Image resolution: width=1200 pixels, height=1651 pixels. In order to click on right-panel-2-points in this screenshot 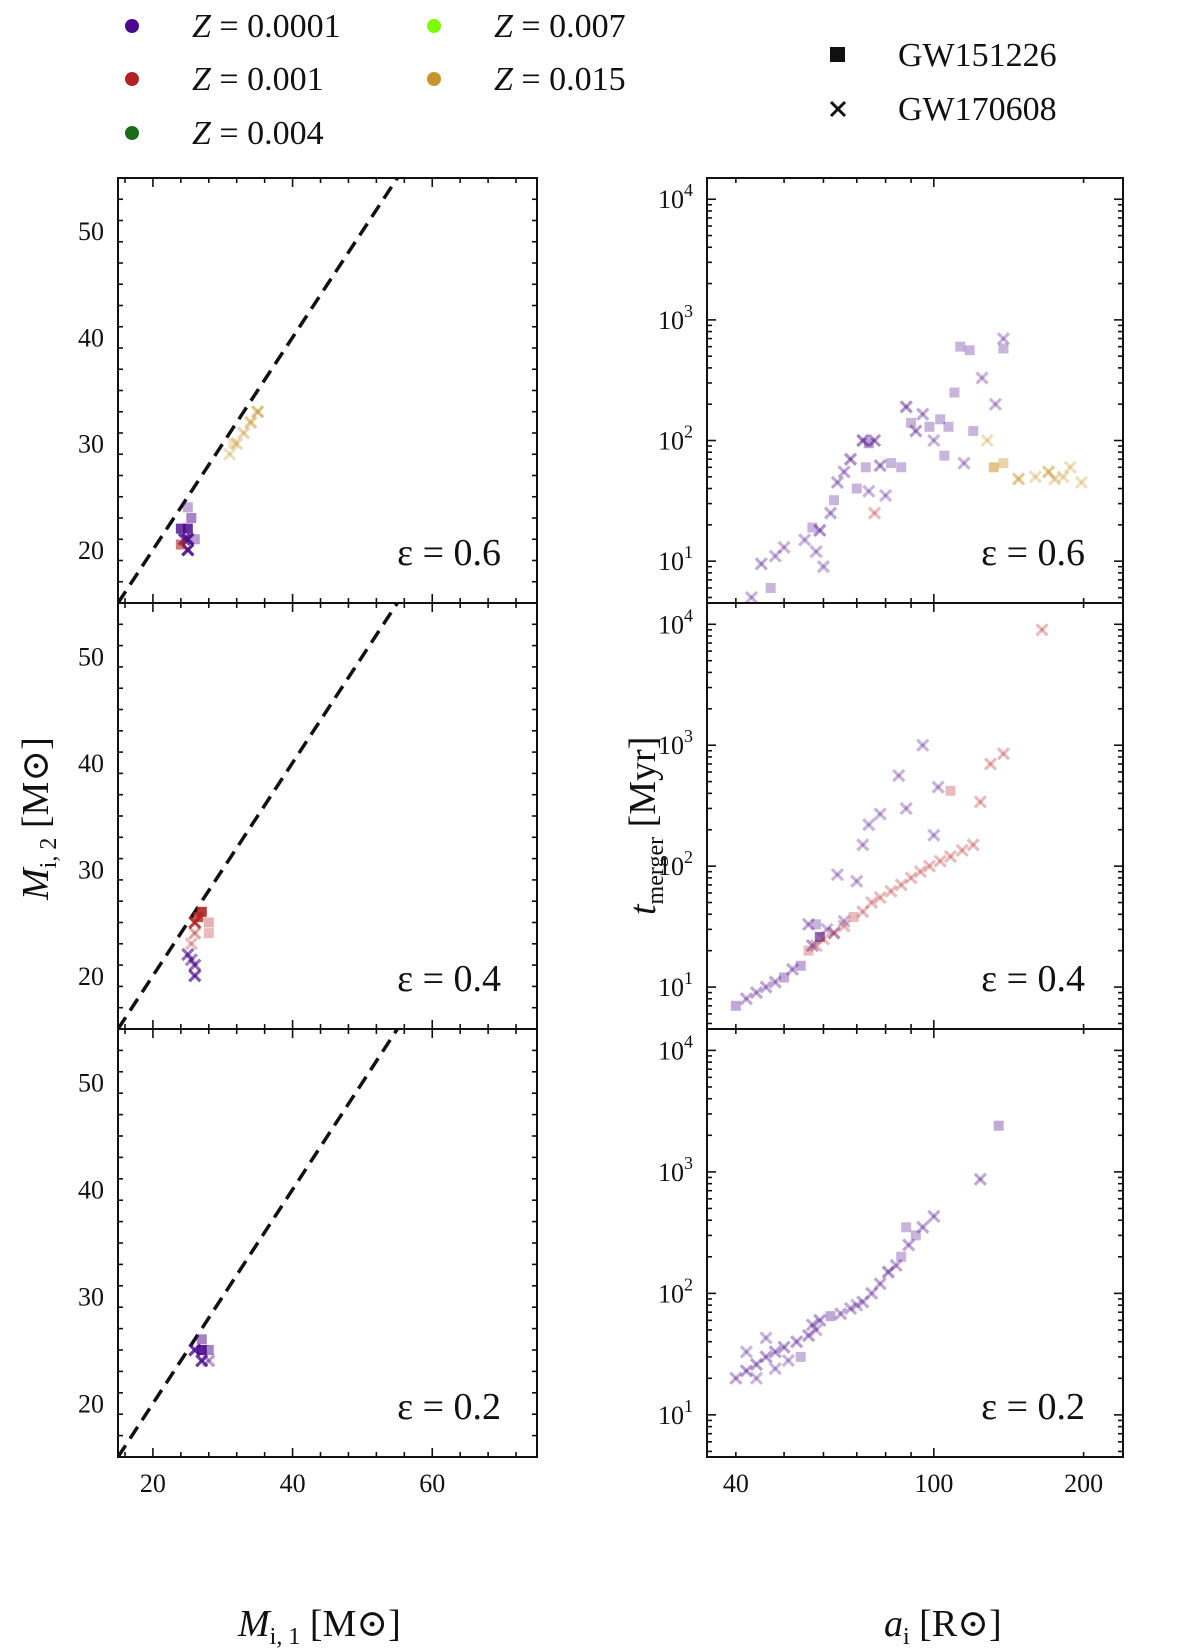, I will do `click(866, 1252)`.